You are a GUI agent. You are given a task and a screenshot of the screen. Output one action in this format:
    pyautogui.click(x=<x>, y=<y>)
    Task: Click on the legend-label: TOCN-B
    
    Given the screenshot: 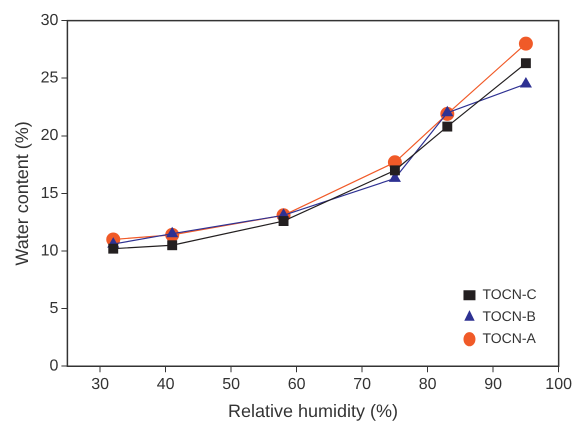 What is the action you would take?
    pyautogui.click(x=509, y=316)
    